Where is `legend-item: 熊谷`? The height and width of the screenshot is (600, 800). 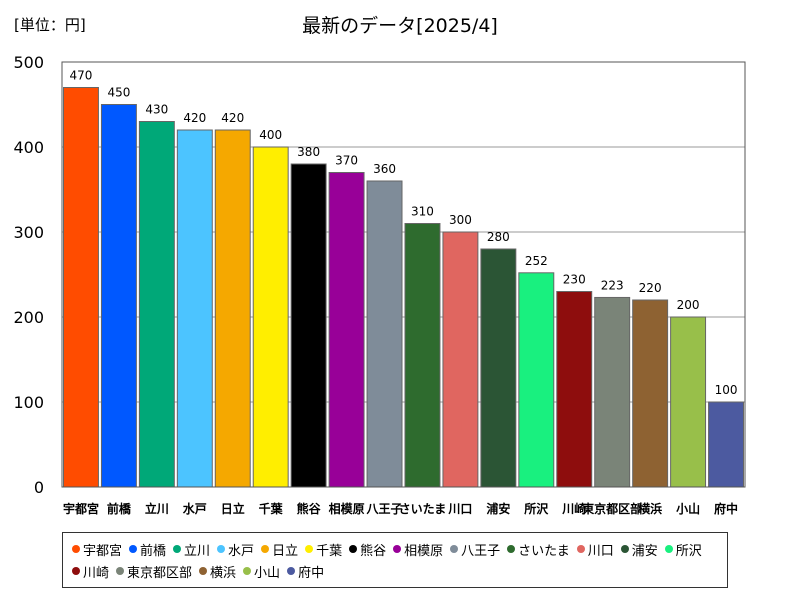 legend-item: 熊谷 is located at coordinates (367, 549).